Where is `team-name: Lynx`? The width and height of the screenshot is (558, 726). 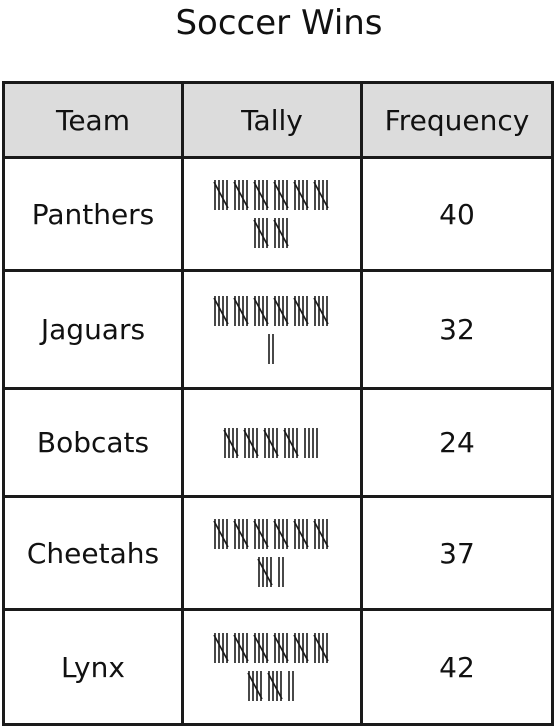
team-name: Lynx is located at coordinates (93, 667).